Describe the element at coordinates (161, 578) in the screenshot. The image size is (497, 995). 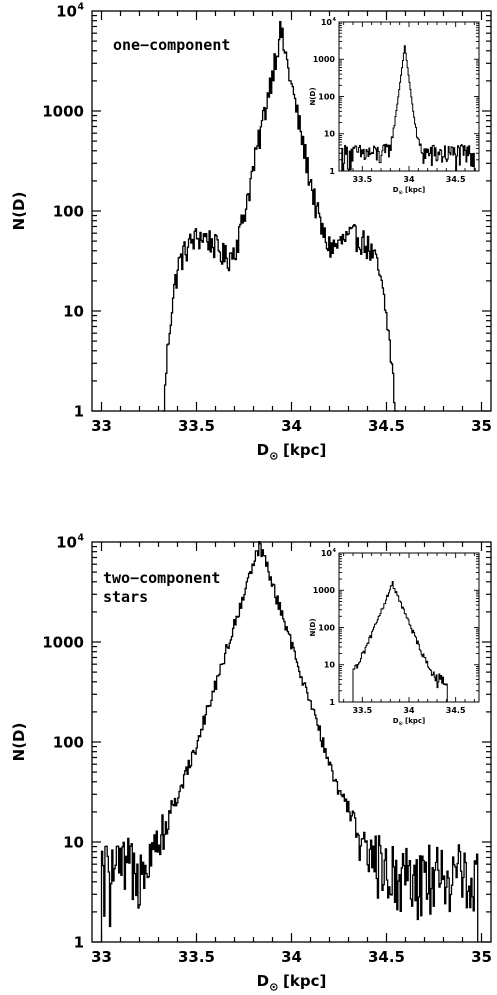
I see `panel-annotation: two−component` at that location.